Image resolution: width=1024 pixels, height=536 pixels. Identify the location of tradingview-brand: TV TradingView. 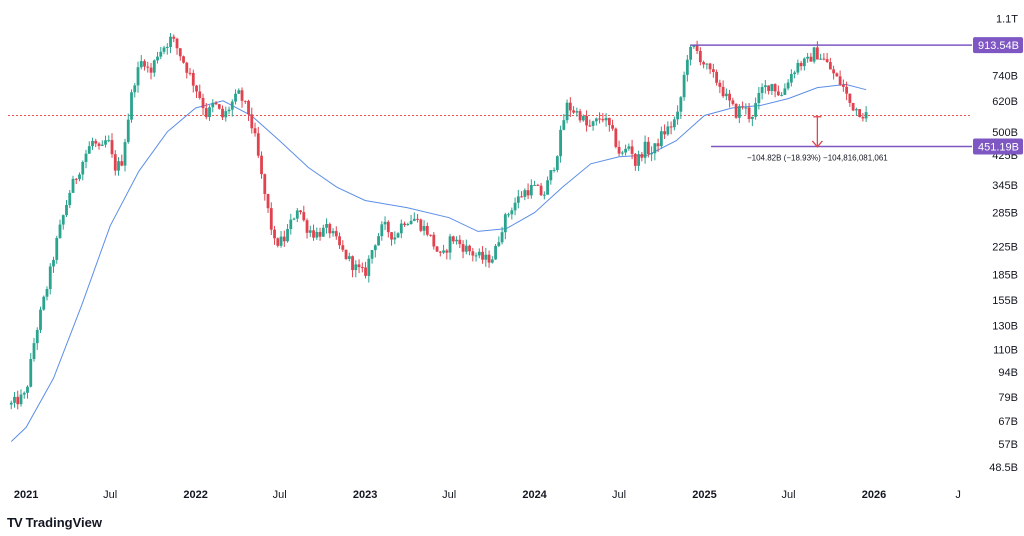
(54, 522).